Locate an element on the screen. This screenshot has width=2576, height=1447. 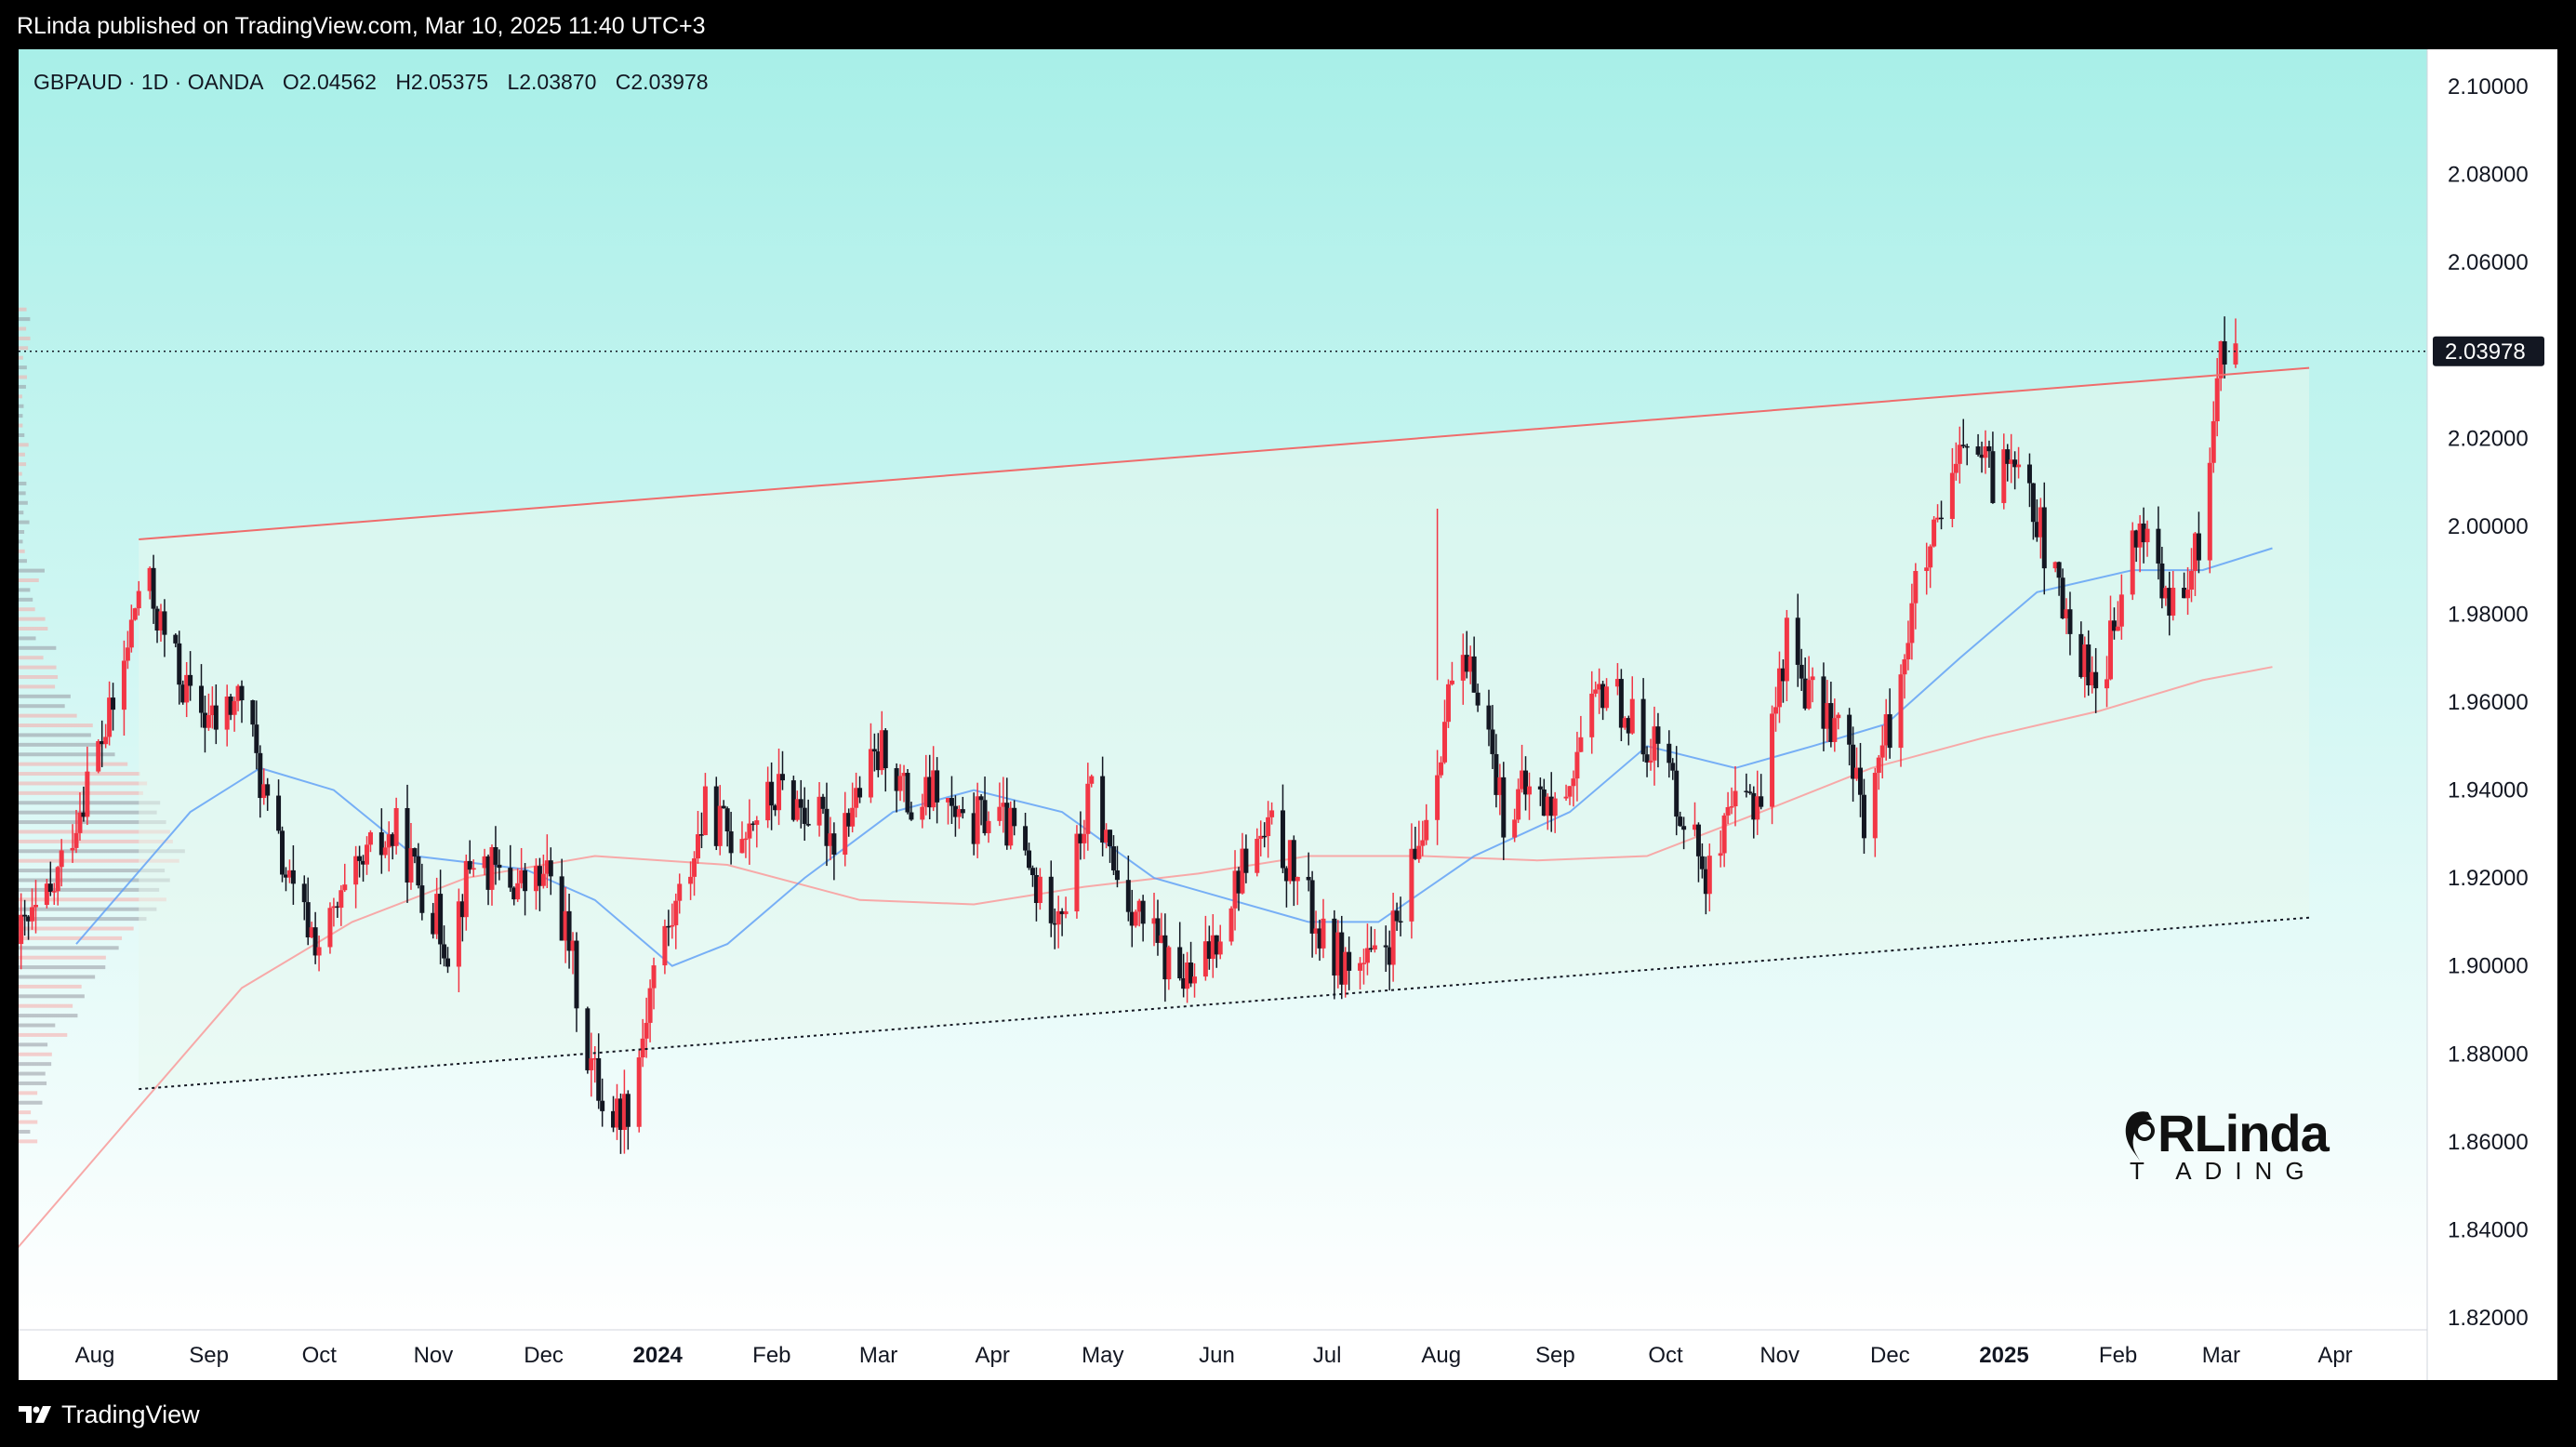
price-tick-label: 2.00000 is located at coordinates (2488, 526).